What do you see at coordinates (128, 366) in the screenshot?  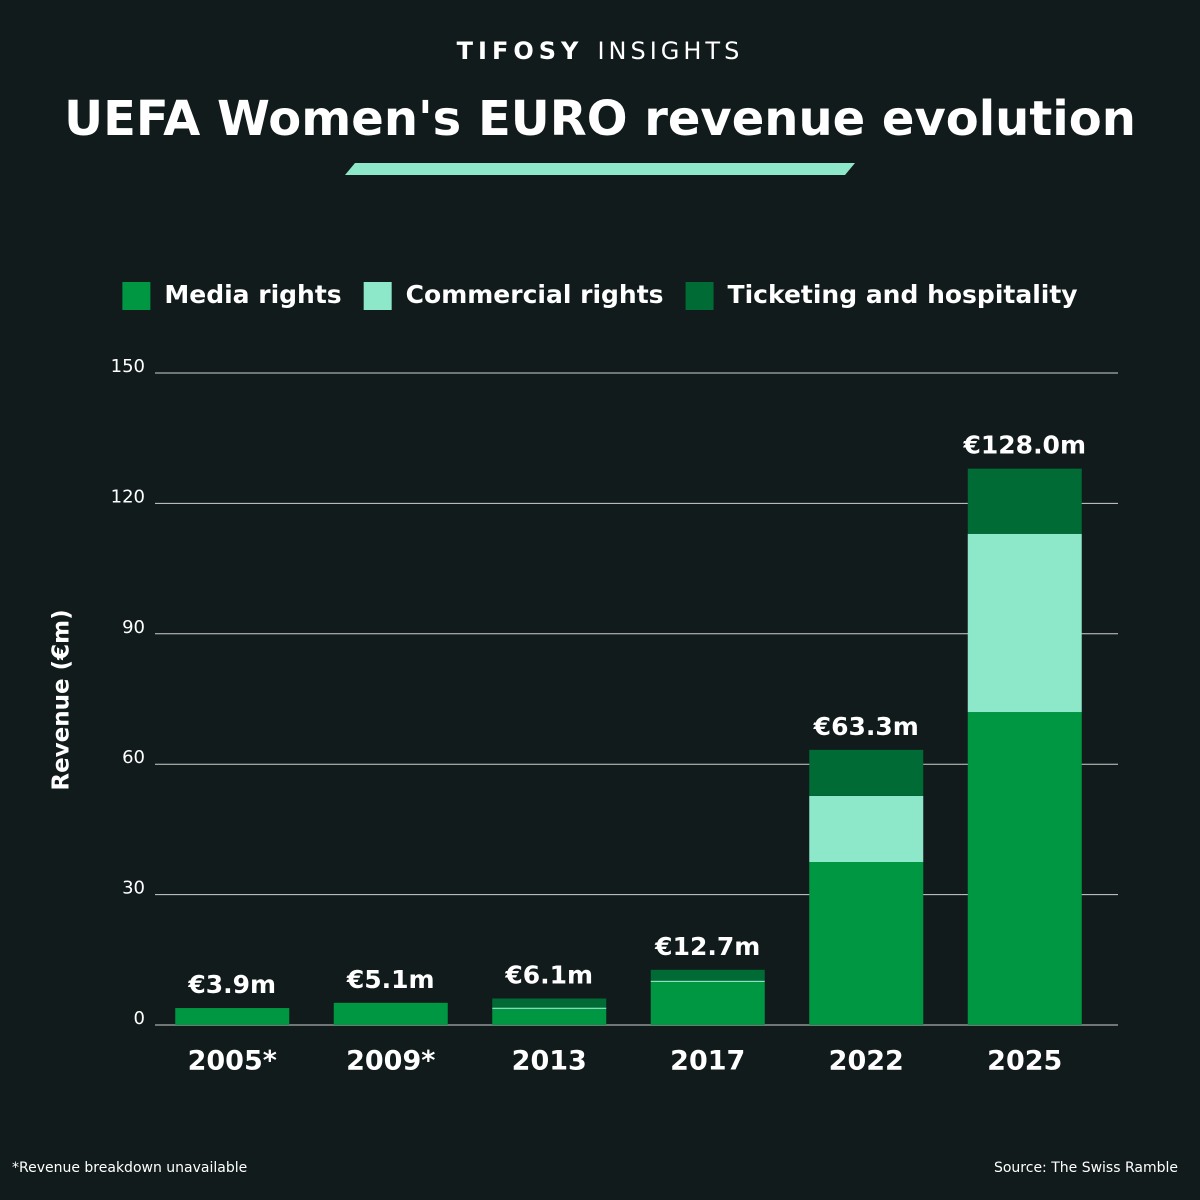 I see `y-tick-label: 150` at bounding box center [128, 366].